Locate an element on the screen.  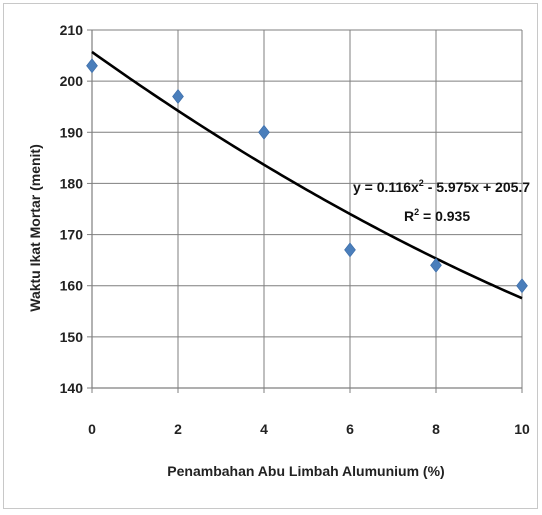
x-tick-label: 8 is located at coordinates (436, 429).